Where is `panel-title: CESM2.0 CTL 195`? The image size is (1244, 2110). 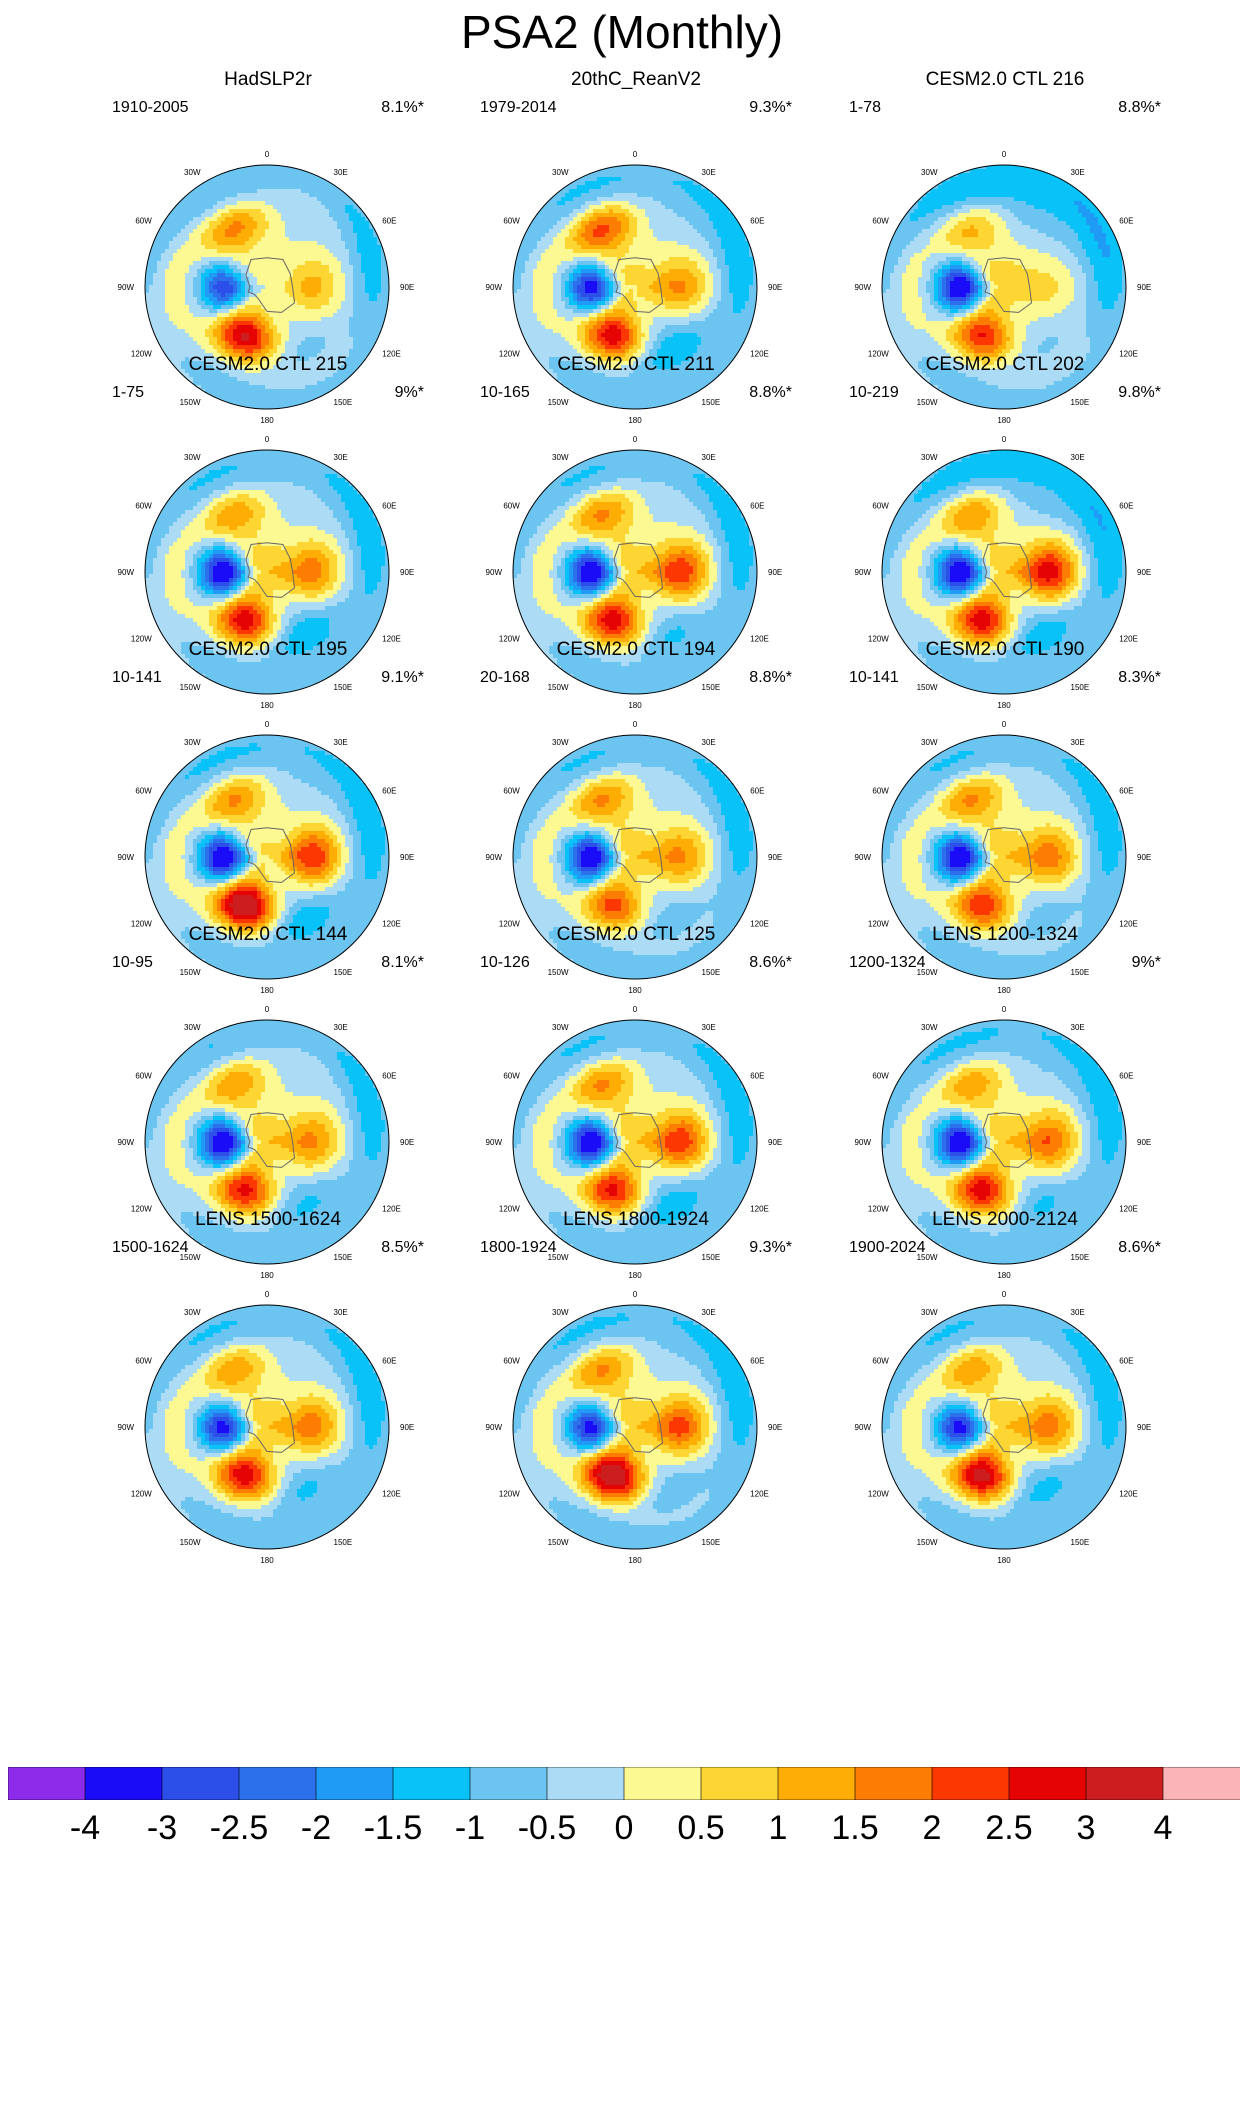
panel-title: CESM2.0 CTL 195 is located at coordinates (268, 650).